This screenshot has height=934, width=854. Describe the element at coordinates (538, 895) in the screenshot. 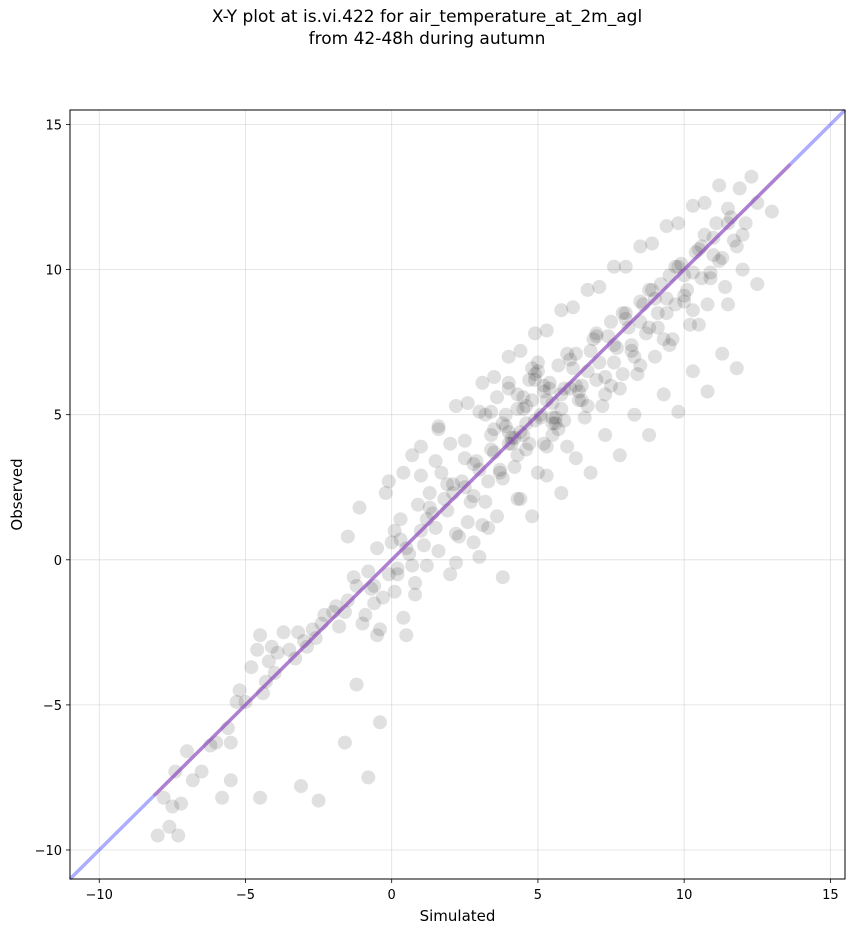

I see `x-tick-label: 5` at that location.